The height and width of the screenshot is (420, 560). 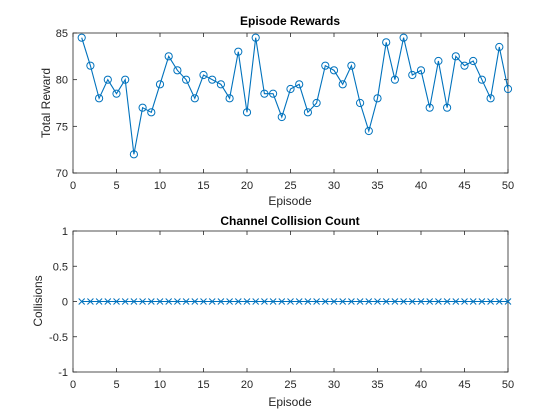 I want to click on rewards-x-tick-label: 15, so click(x=203, y=186).